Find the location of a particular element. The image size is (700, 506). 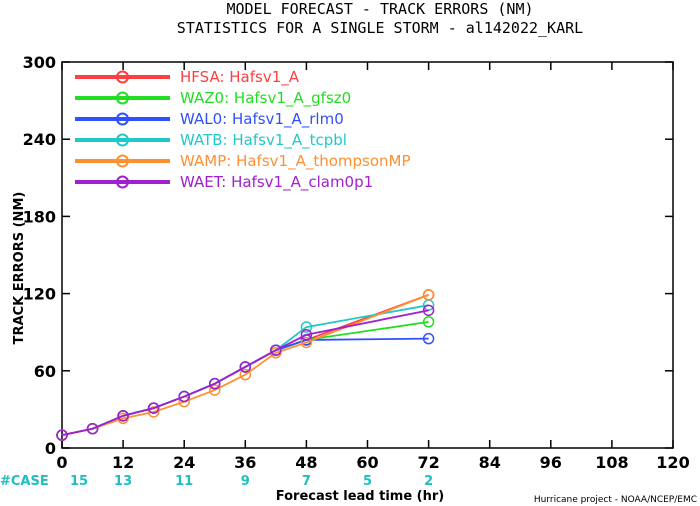

legend-entry-label: WAZ0: Hafsv1_A_gfsz0 is located at coordinates (265, 98).